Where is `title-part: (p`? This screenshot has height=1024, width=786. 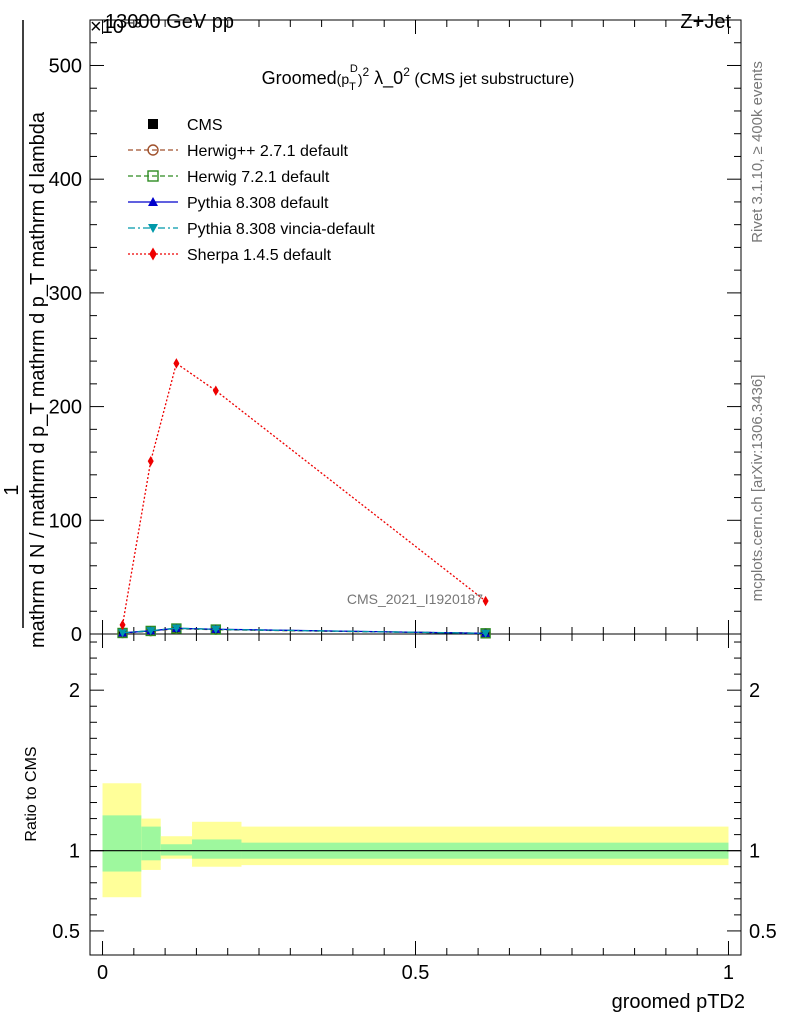 title-part: (p is located at coordinates (343, 79).